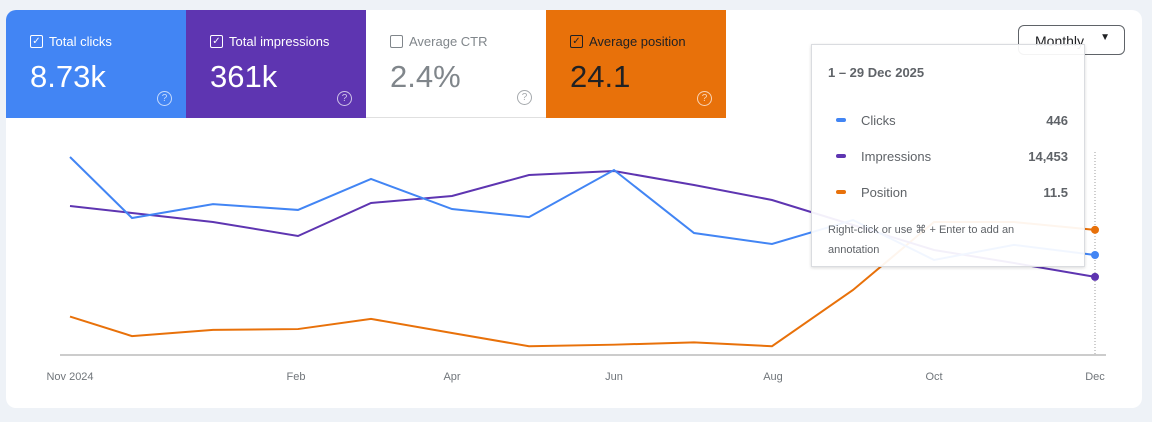 This screenshot has width=1152, height=422. I want to click on tooltip-row-position: Position 11.5, so click(948, 192).